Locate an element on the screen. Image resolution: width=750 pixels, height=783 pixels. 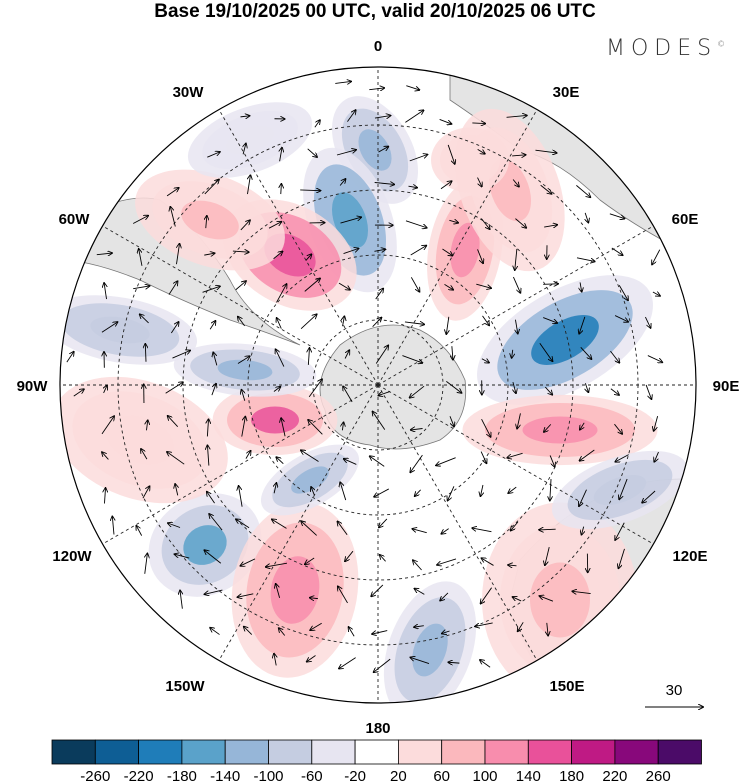
colorbar-label: -260 is located at coordinates (95, 775).